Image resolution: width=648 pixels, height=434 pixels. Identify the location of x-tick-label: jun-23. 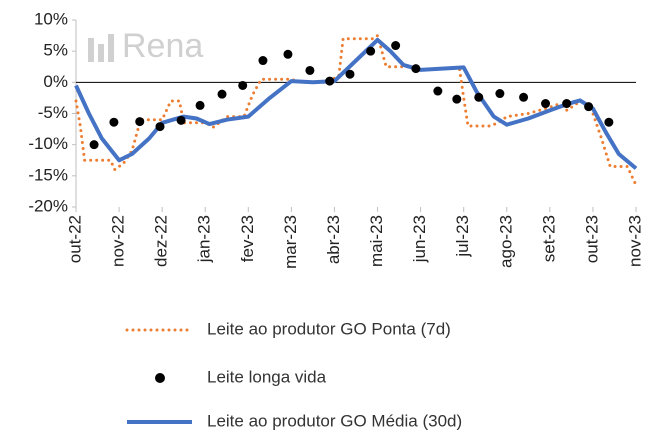
(419, 239).